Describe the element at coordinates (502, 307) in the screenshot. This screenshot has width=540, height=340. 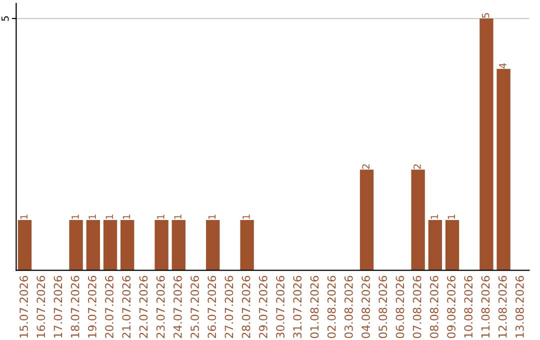
I see `x-tick-label: 12.08.2026` at that location.